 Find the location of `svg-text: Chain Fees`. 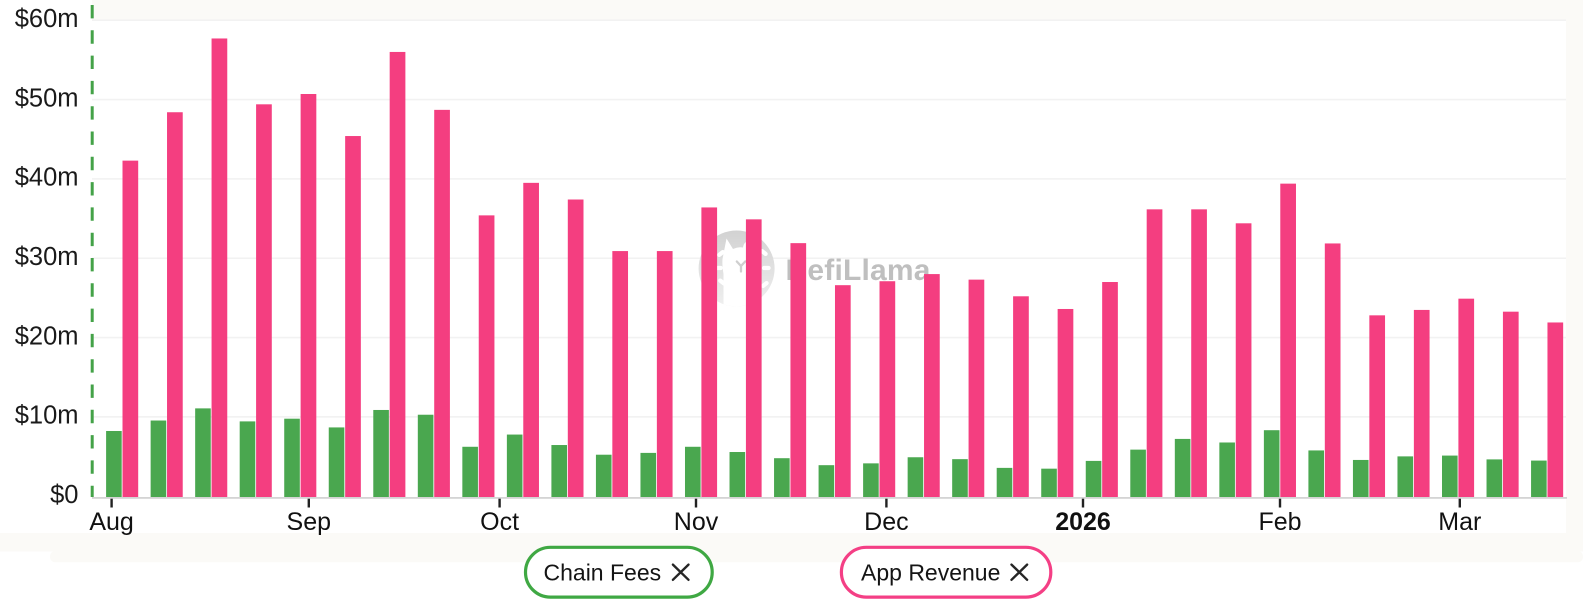

svg-text: Chain Fees is located at coordinates (603, 573).